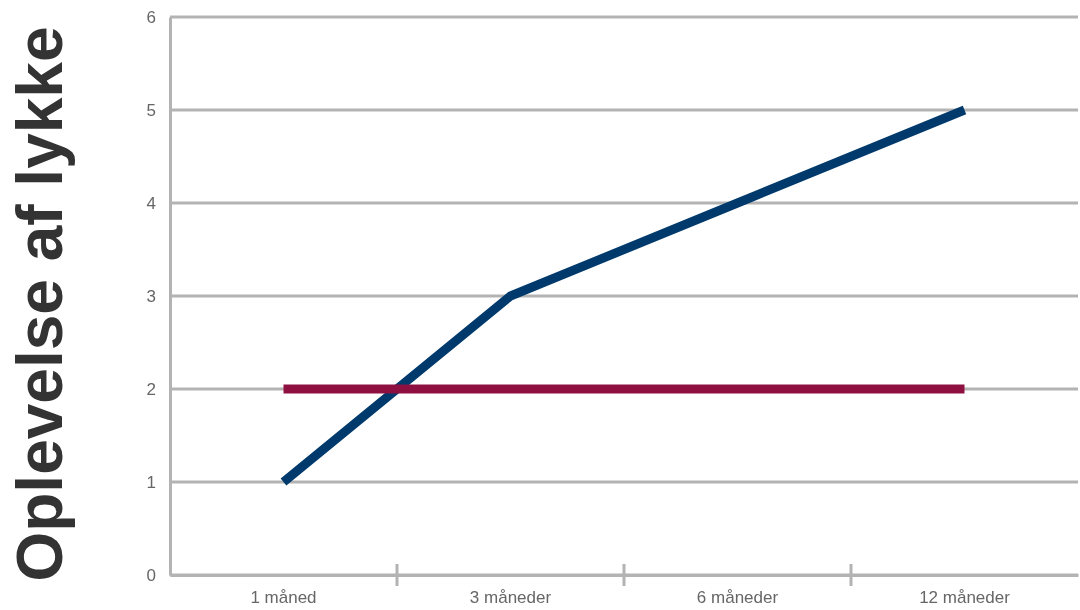  What do you see at coordinates (283, 598) in the screenshot?
I see `x-tick-label: 1 måned` at bounding box center [283, 598].